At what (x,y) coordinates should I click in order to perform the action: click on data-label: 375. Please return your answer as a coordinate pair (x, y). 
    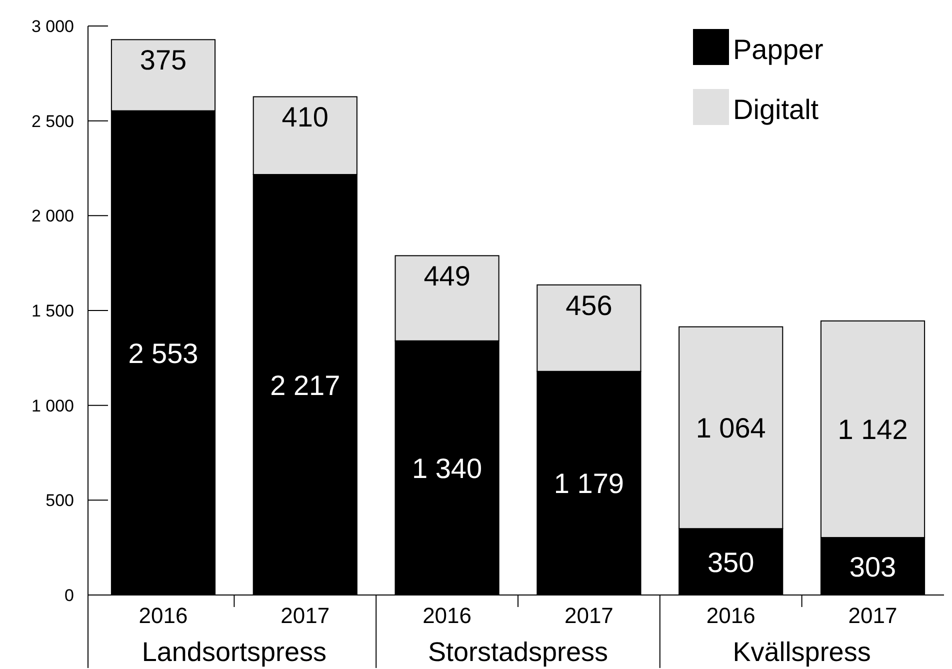
    Looking at the image, I should click on (163, 60).